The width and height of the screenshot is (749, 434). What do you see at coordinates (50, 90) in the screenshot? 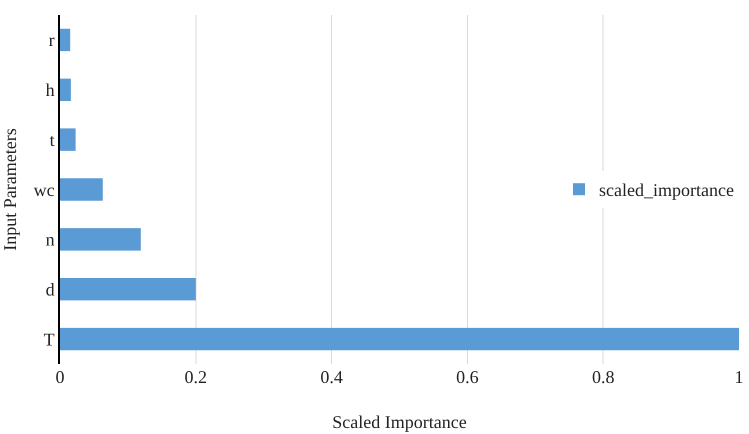
I see `y-tick-label: h` at bounding box center [50, 90].